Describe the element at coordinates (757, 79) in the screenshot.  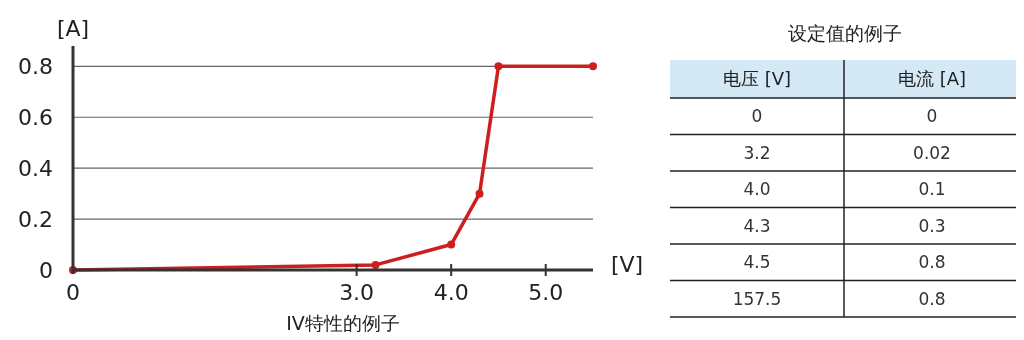
I see `category-label: 电压 [V]` at that location.